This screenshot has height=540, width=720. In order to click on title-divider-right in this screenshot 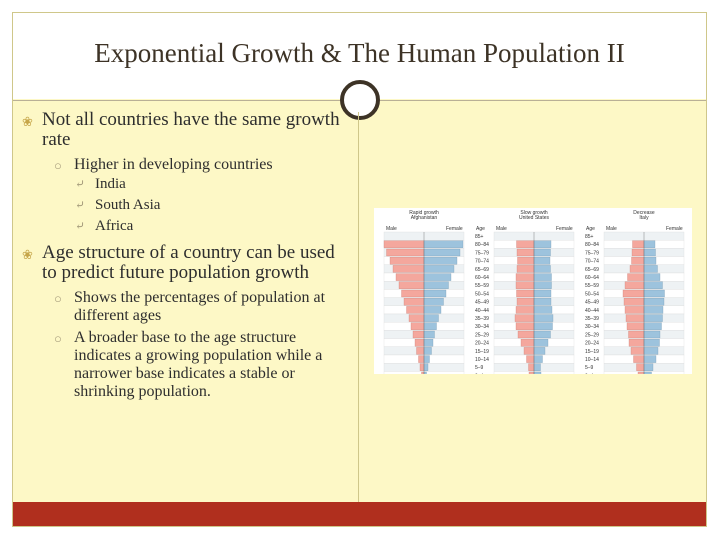, I will do `click(543, 100)`.